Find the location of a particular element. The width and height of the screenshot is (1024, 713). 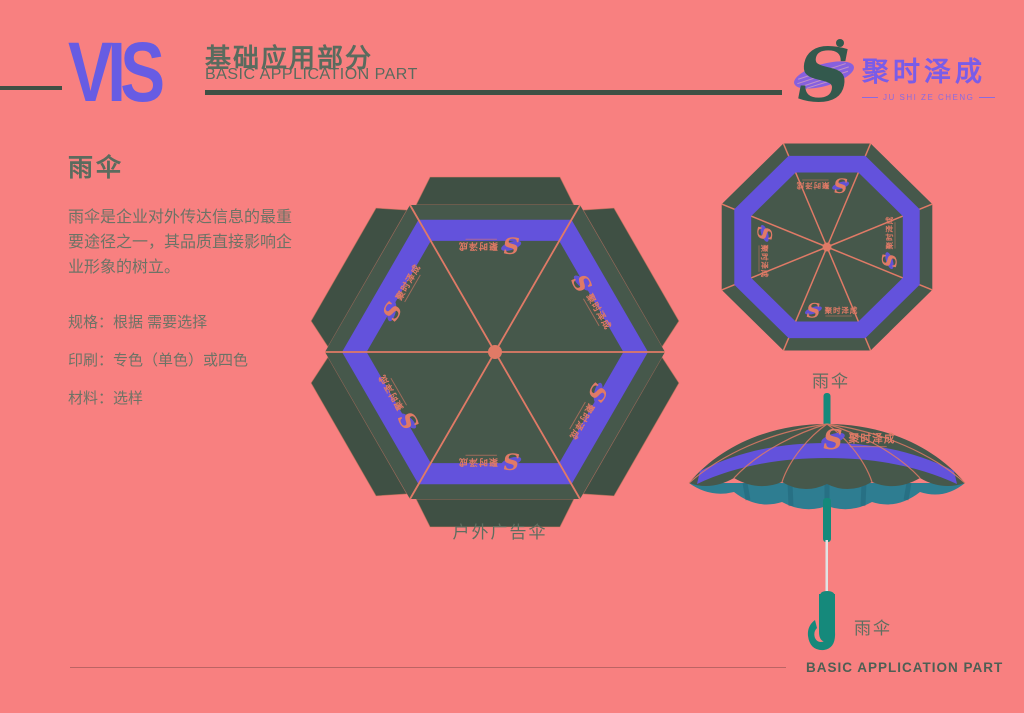

umbrella-handle-grip is located at coordinates (827, 618).